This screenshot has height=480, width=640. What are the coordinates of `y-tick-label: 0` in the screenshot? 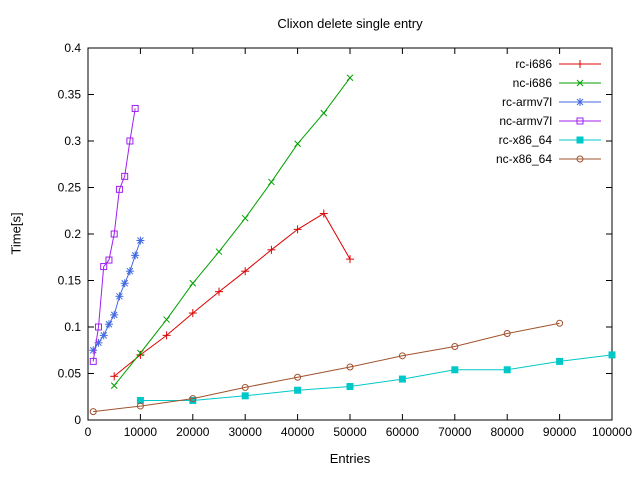 It's located at (77, 420).